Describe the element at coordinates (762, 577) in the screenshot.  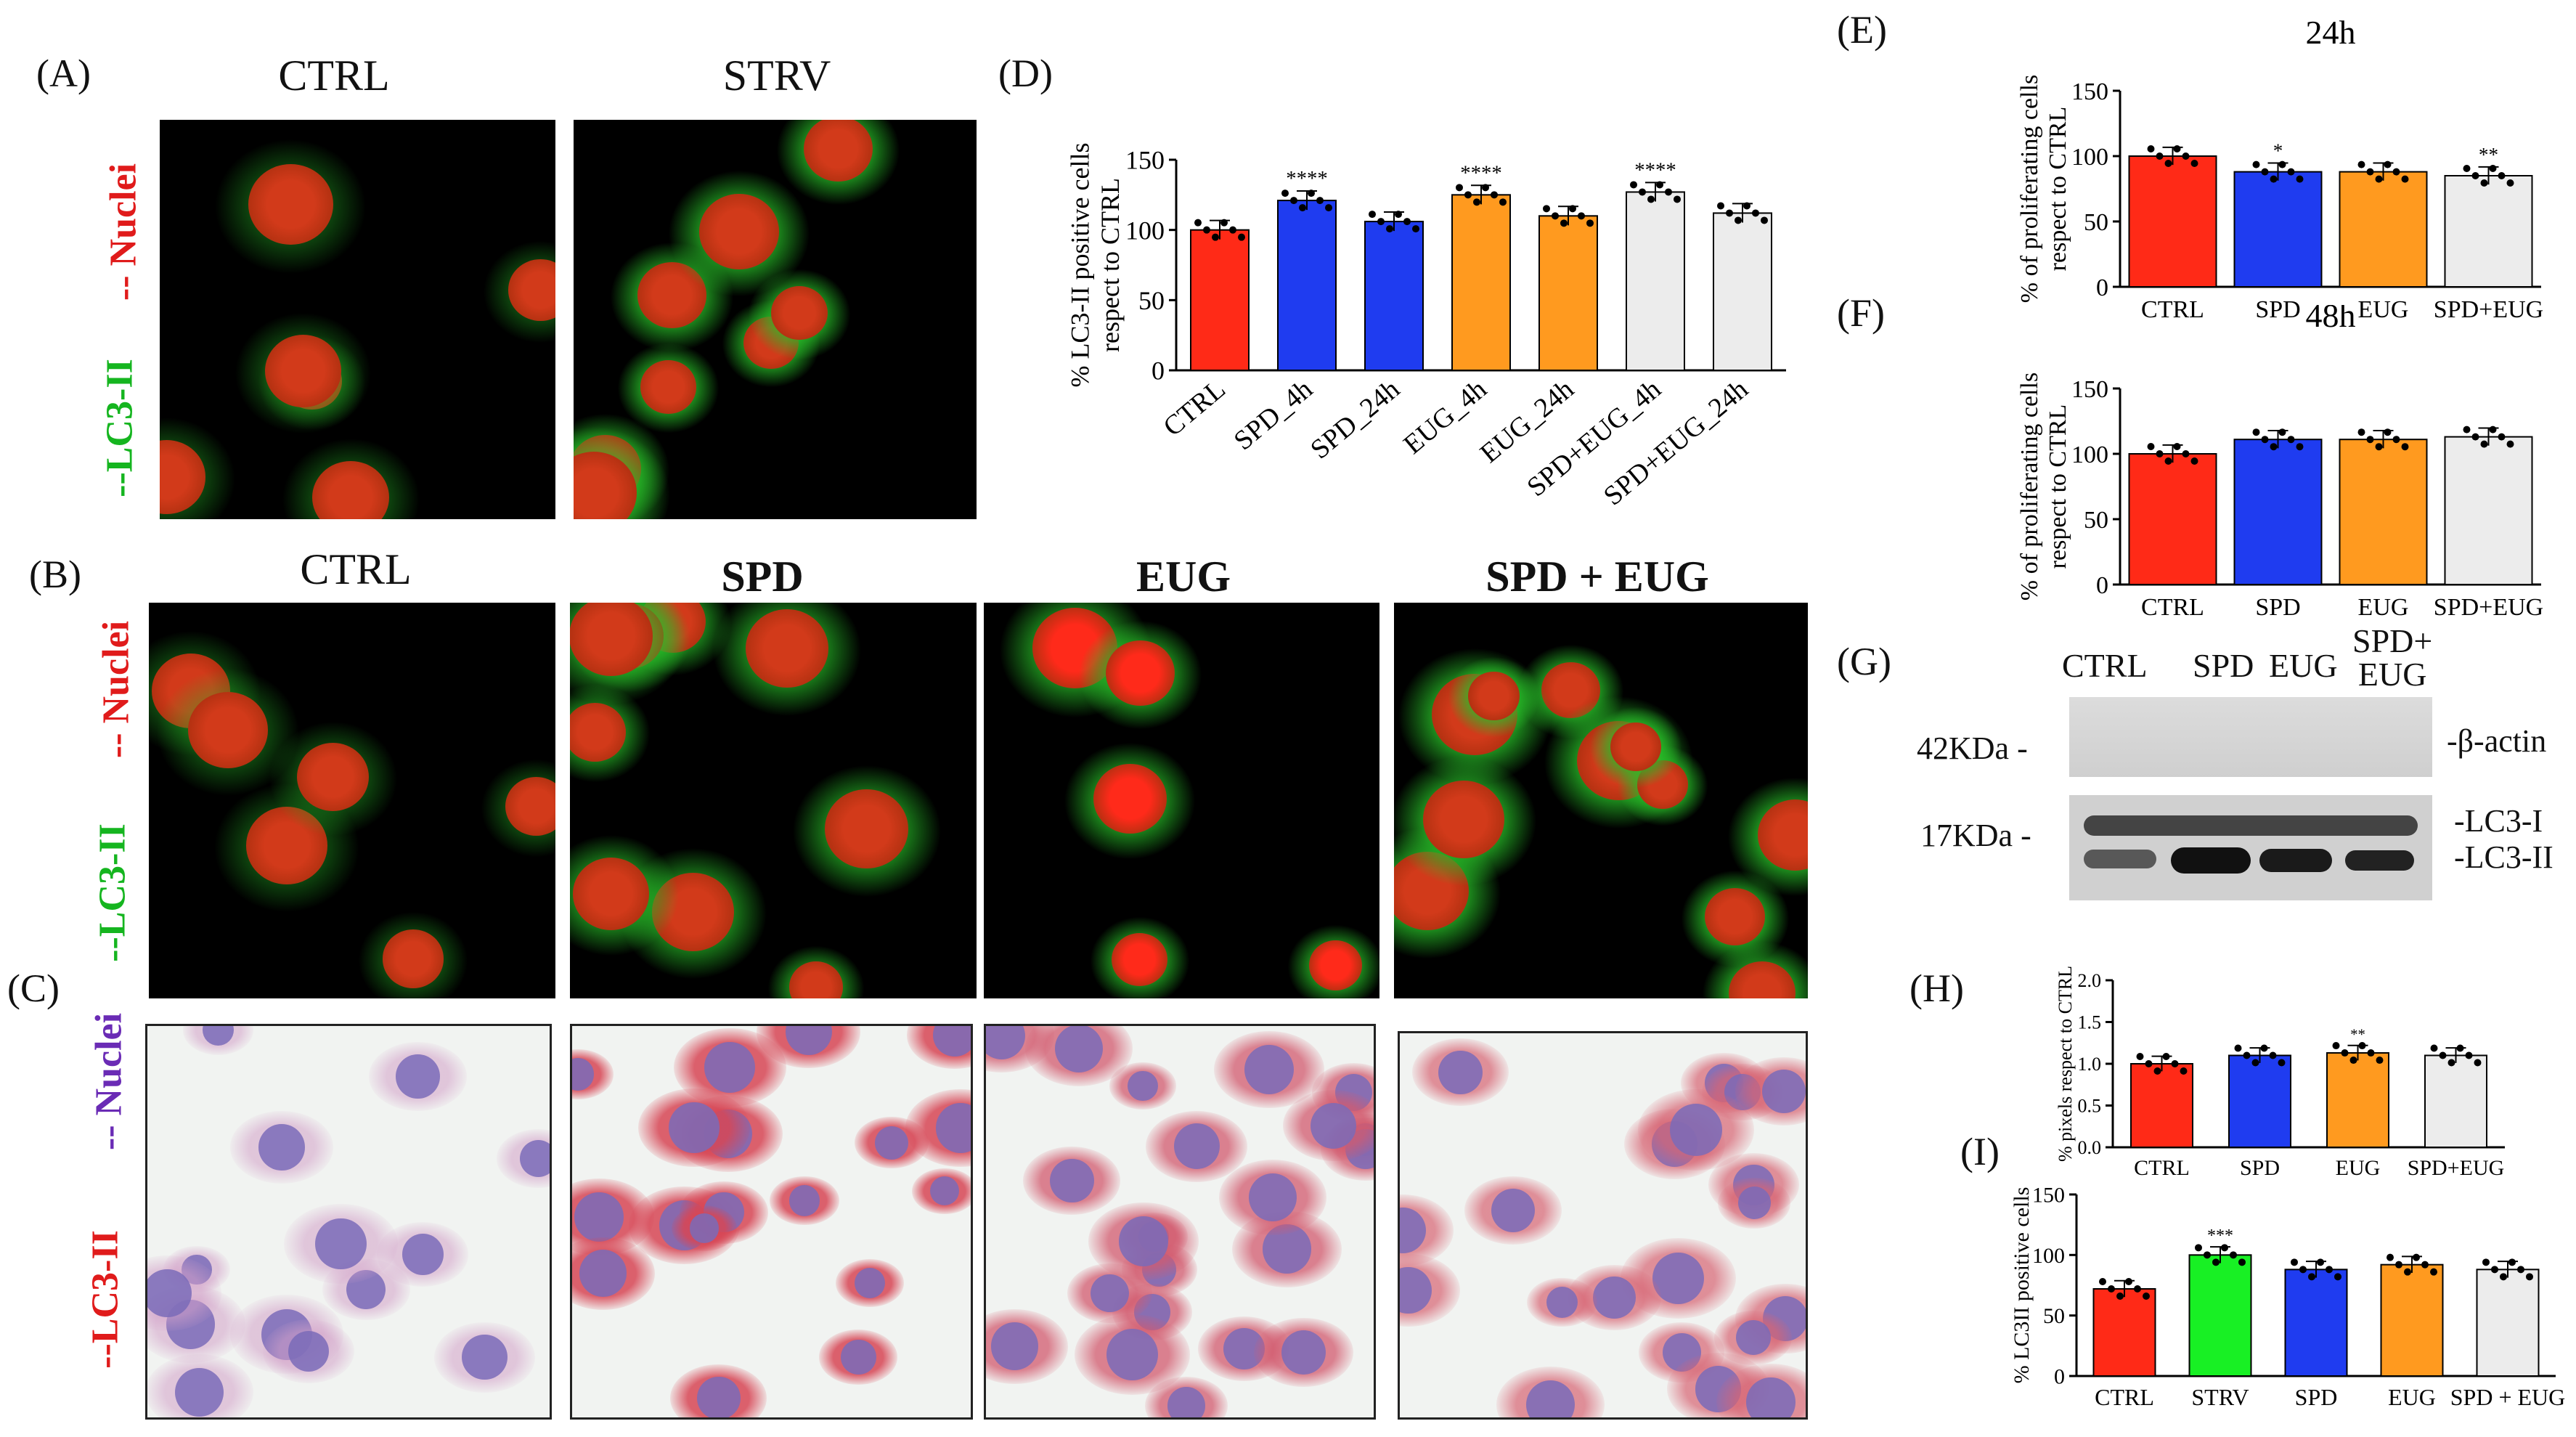
I see `panel-b-title-spd: SPD` at that location.